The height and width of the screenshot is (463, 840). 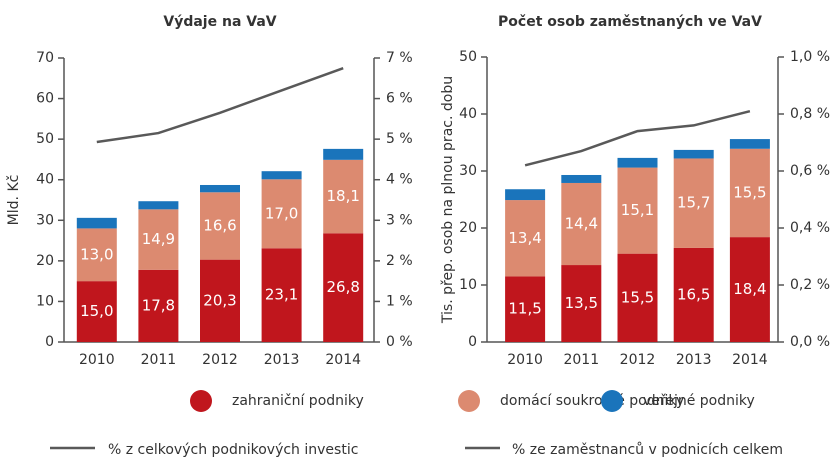 What do you see at coordinates (399, 99) in the screenshot?
I see `y2-tick-label: 6 %` at bounding box center [399, 99].